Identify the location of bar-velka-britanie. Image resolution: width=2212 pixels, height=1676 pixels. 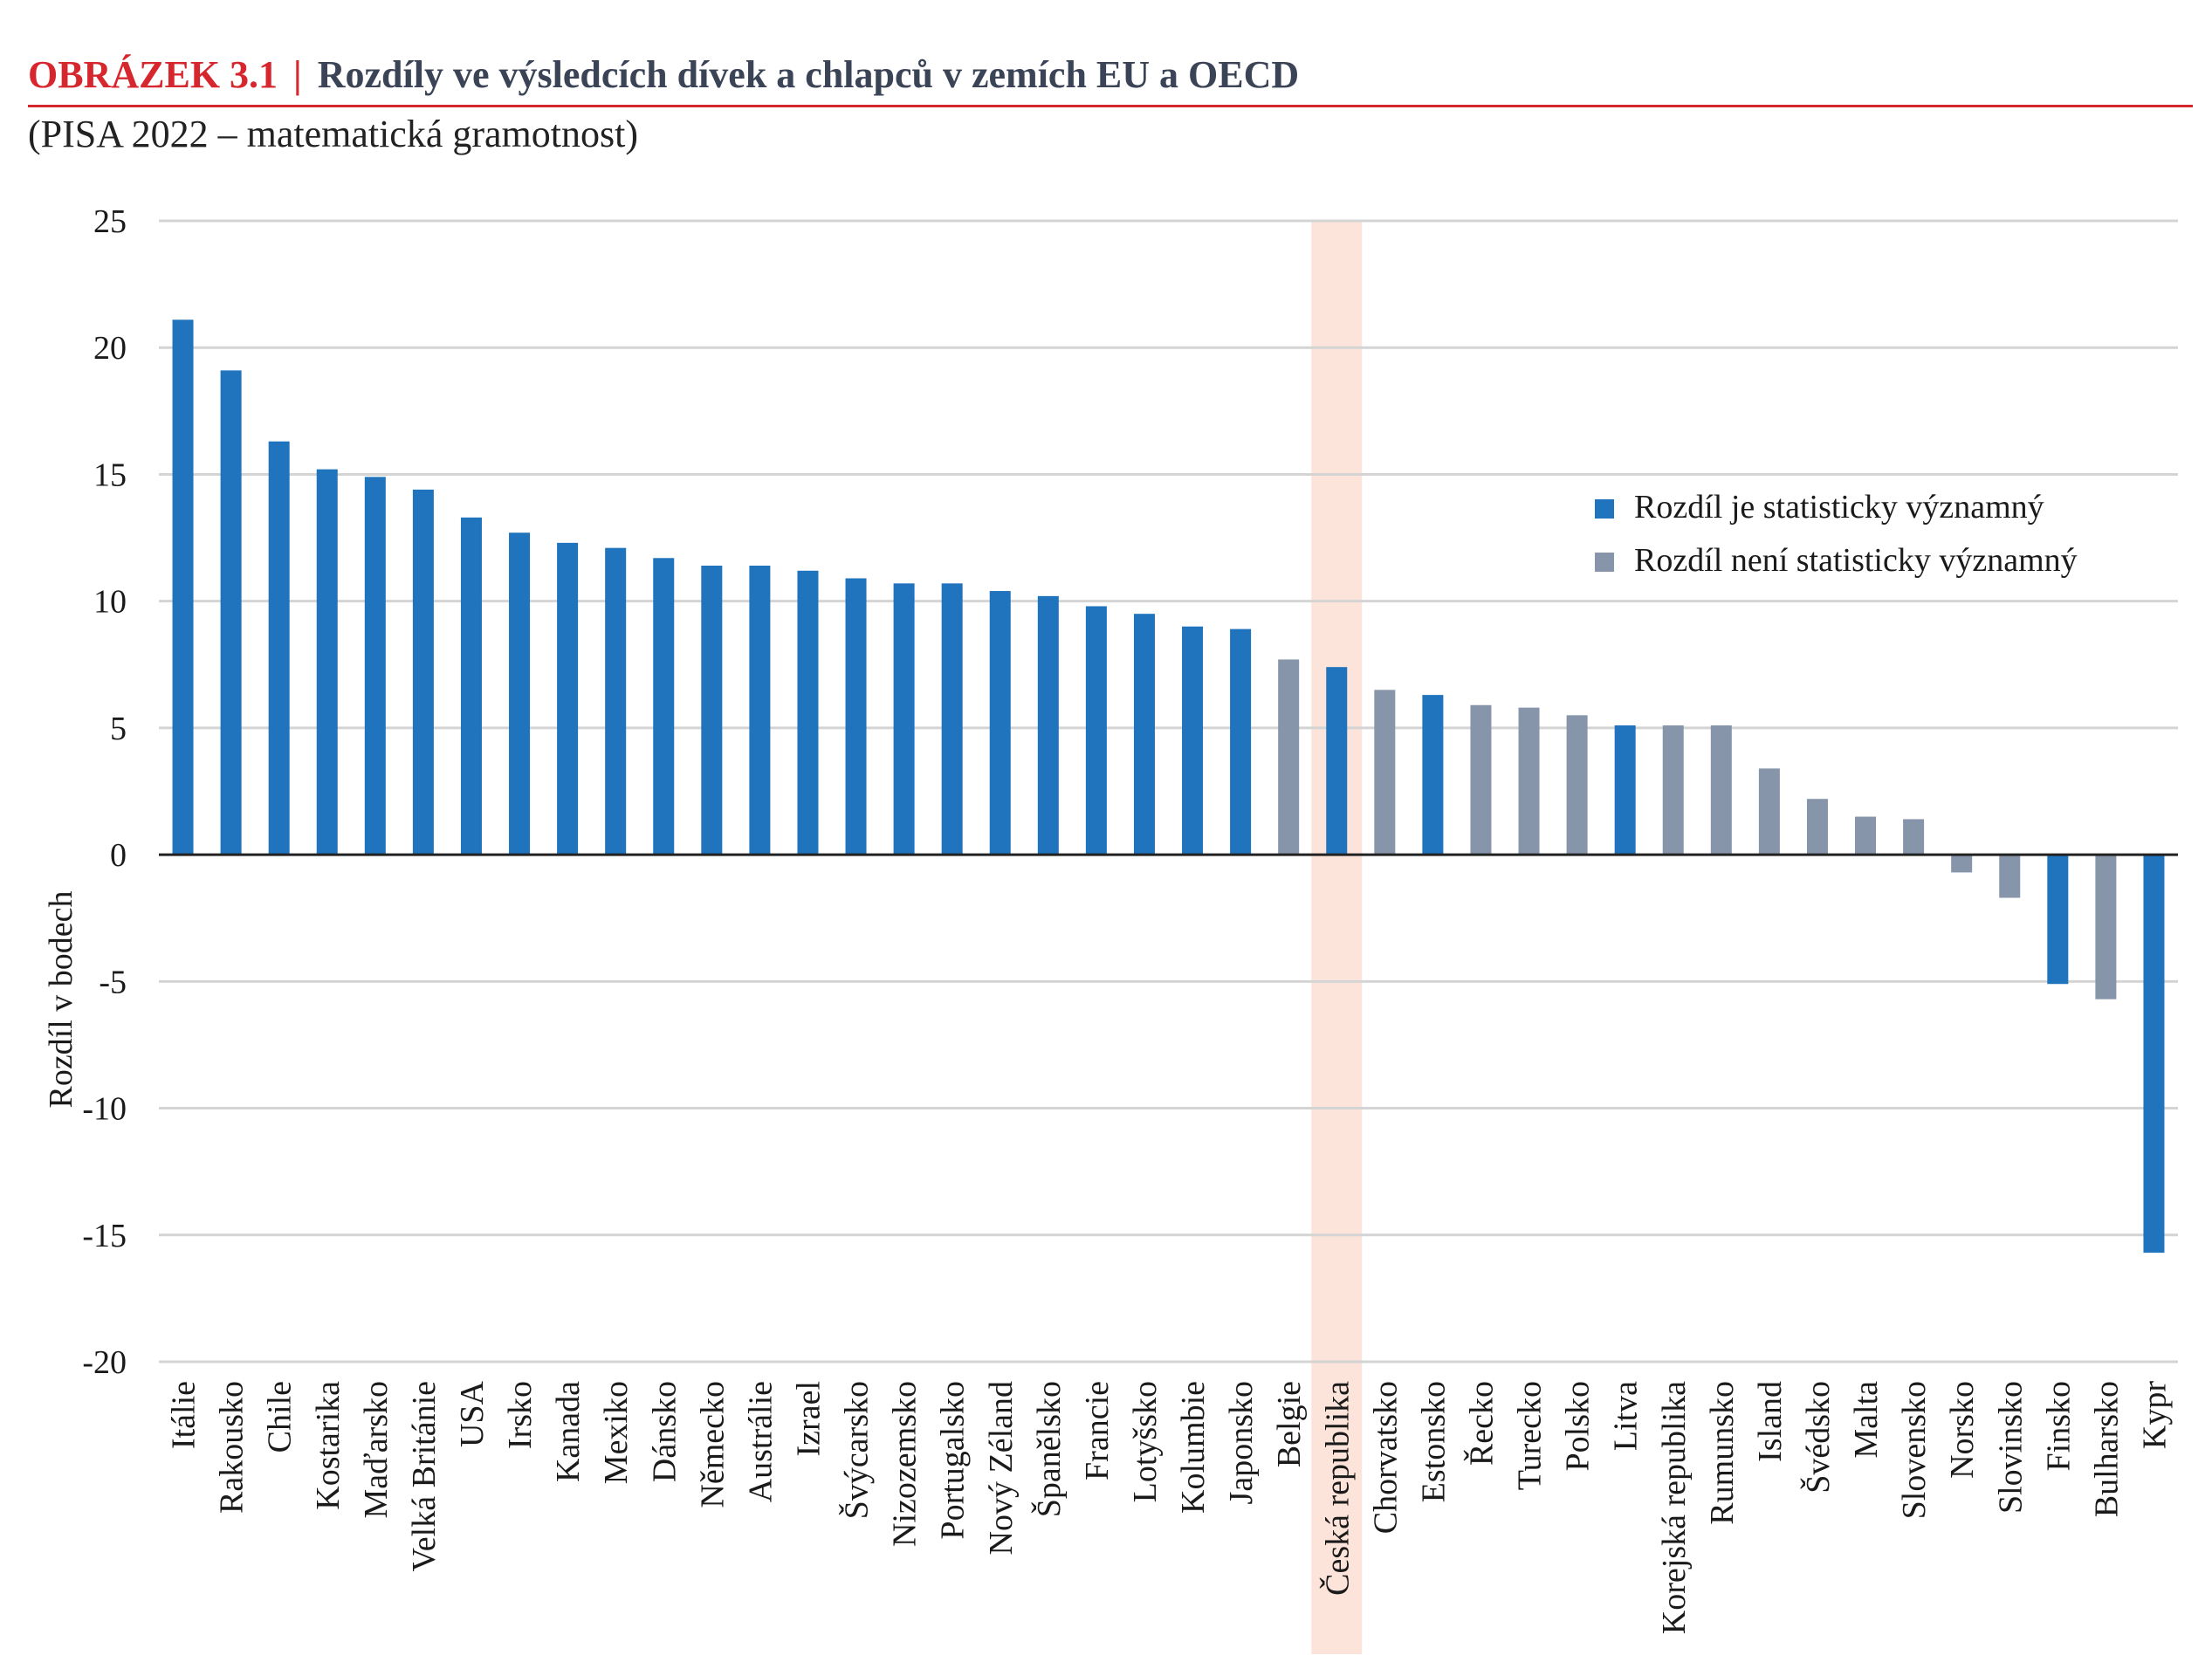
(423, 672).